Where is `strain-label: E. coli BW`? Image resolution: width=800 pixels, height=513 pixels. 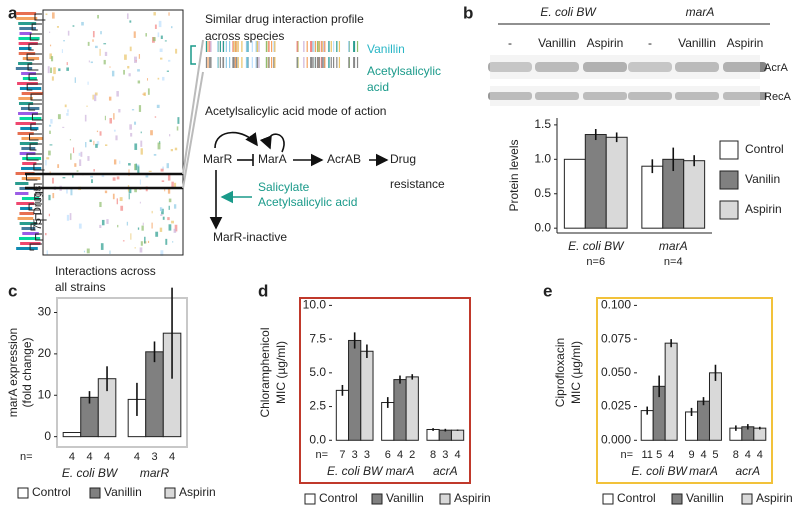
strain-label: E. coli BW is located at coordinates (568, 12).